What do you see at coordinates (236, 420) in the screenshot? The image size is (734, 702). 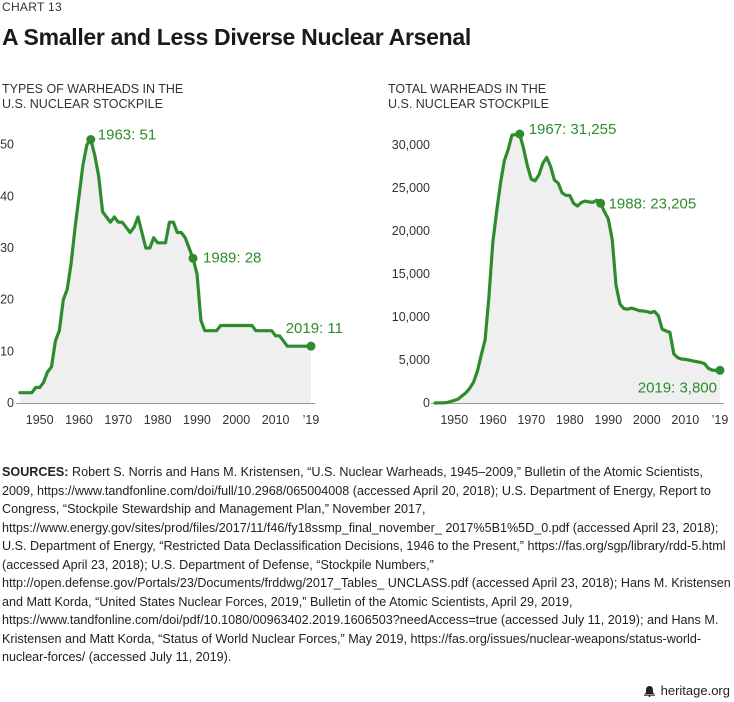 I see `types-x-tick-5: 2000` at bounding box center [236, 420].